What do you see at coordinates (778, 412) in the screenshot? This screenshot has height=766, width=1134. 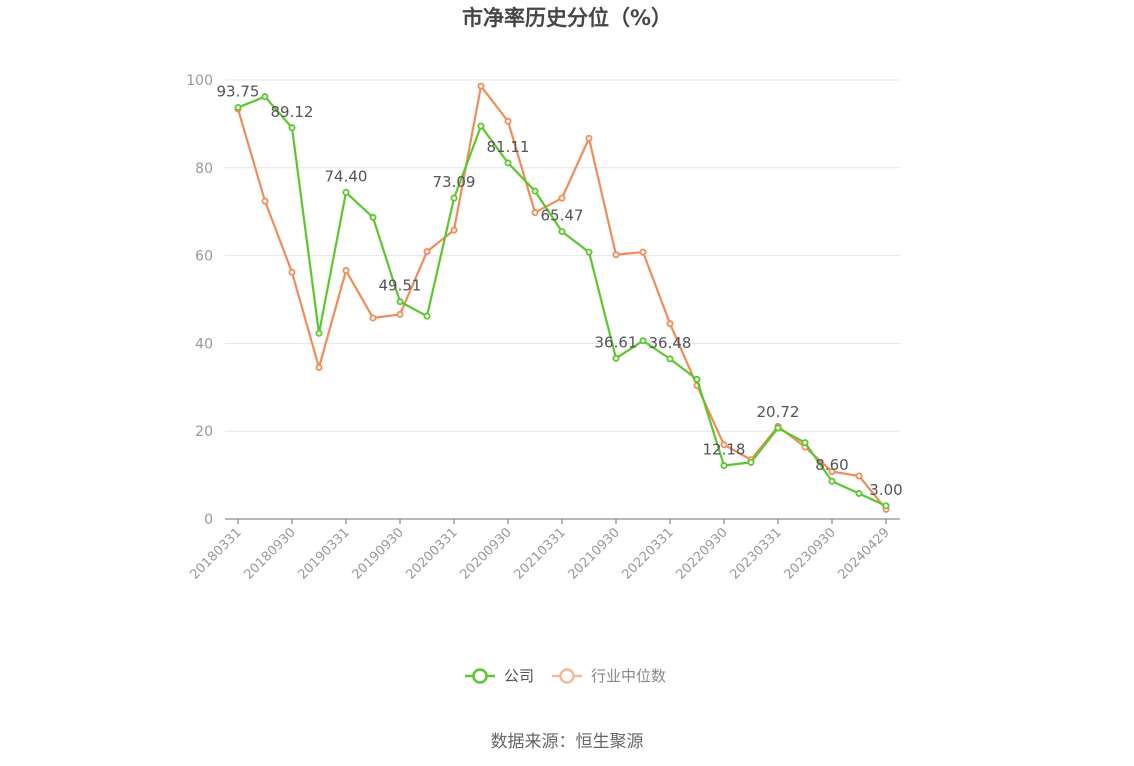 I see `data-label: 20.72` at bounding box center [778, 412].